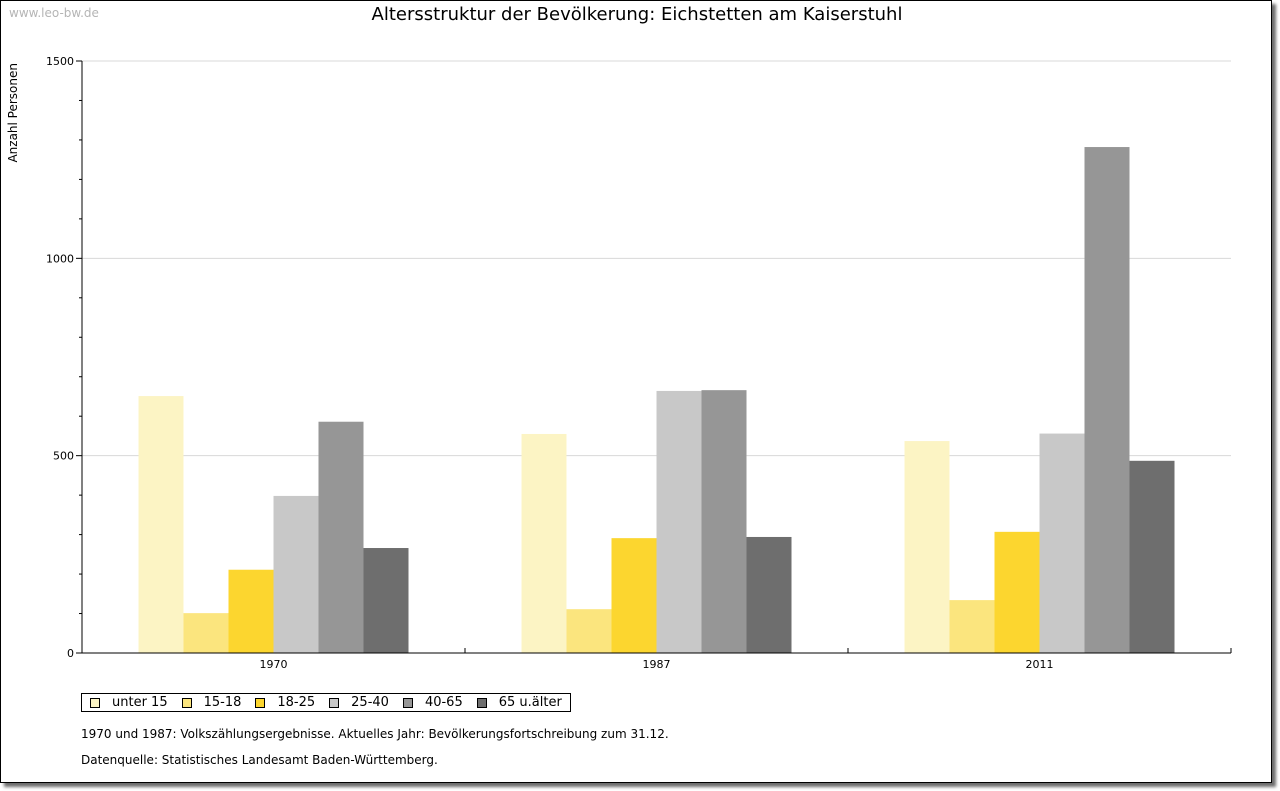 The height and width of the screenshot is (791, 1280). What do you see at coordinates (1040, 664) in the screenshot?
I see `x-tick-label: 2011` at bounding box center [1040, 664].